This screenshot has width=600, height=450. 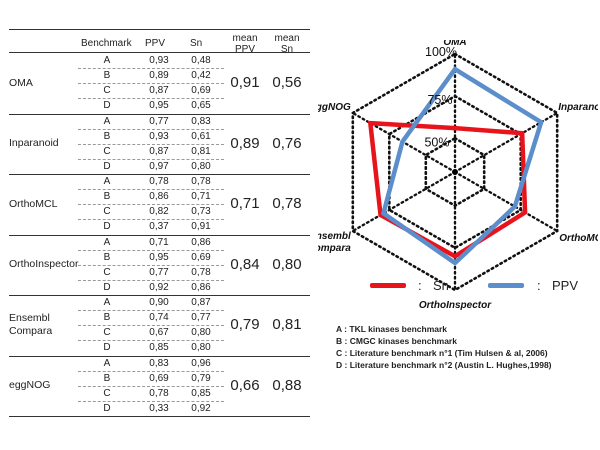 What do you see at coordinates (441, 285) in the screenshot?
I see `legend-label-sn: Sn` at bounding box center [441, 285].